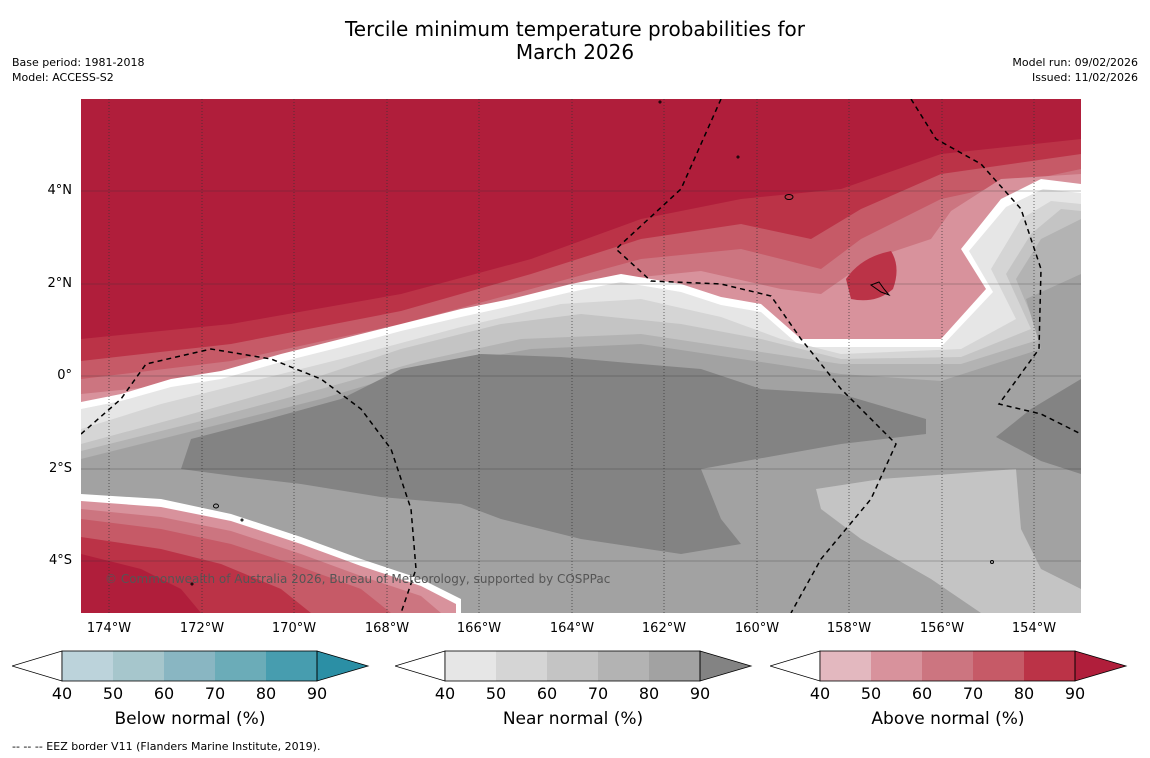  What do you see at coordinates (60, 190) in the screenshot?
I see `lat-label: 4°N` at bounding box center [60, 190].